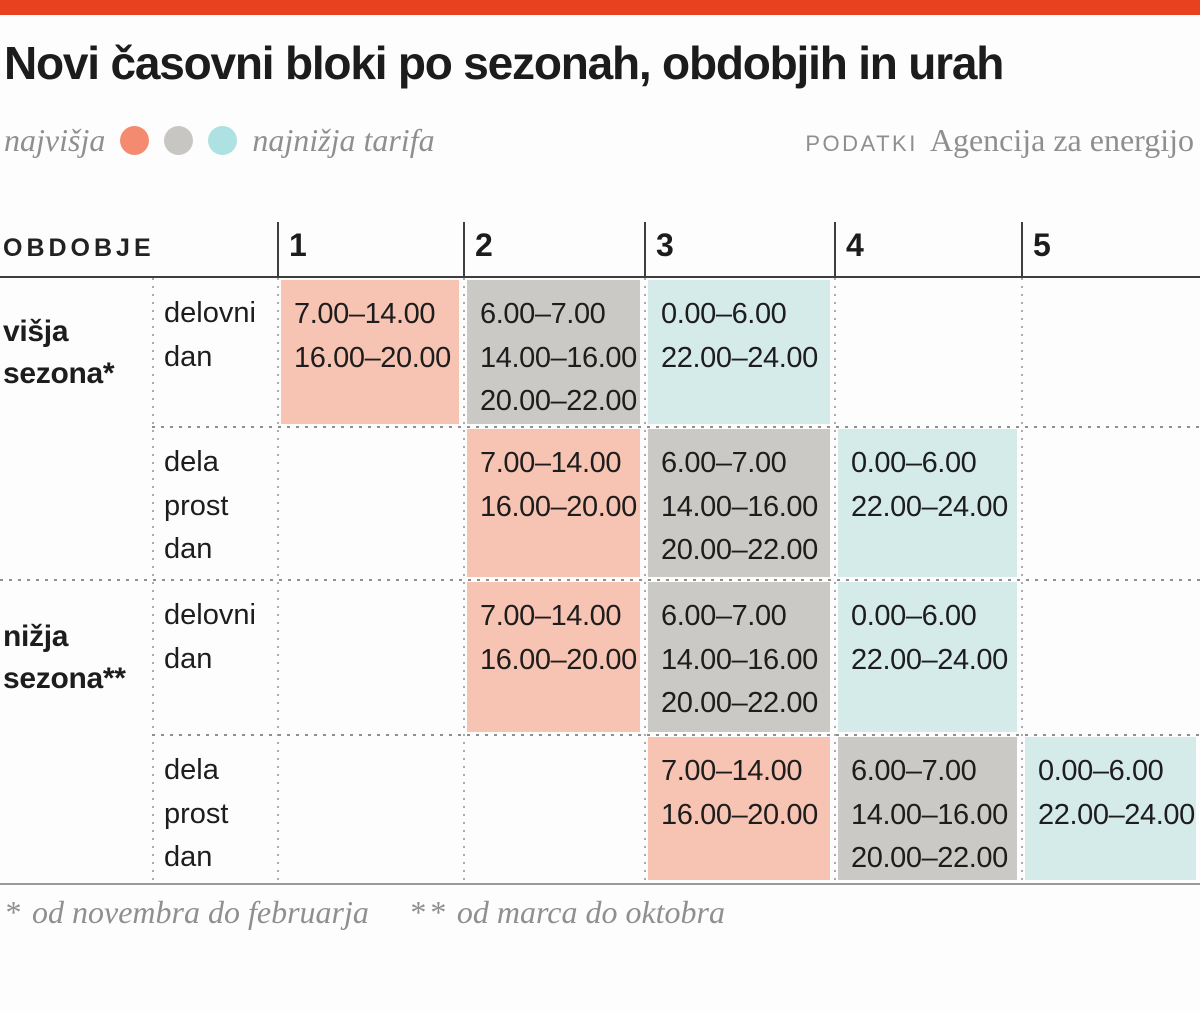 This screenshot has height=1012, width=1200. What do you see at coordinates (590, 912) in the screenshot?
I see `footnote-text: od marca do oktobra` at bounding box center [590, 912].